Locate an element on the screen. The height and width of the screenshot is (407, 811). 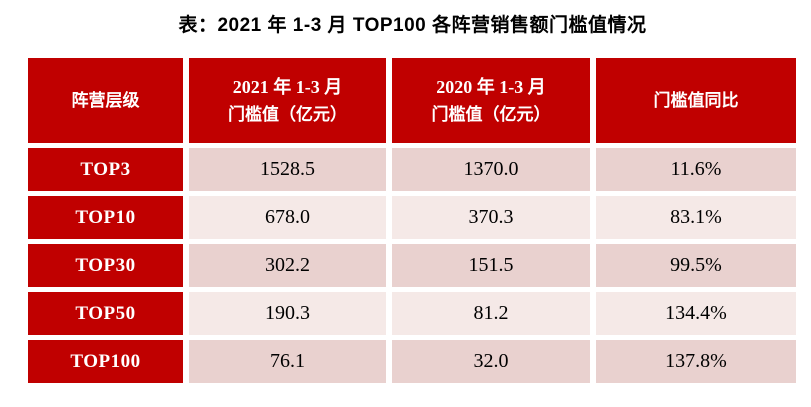
table-row-tier-top3: TOP3 is located at coordinates (105, 169).